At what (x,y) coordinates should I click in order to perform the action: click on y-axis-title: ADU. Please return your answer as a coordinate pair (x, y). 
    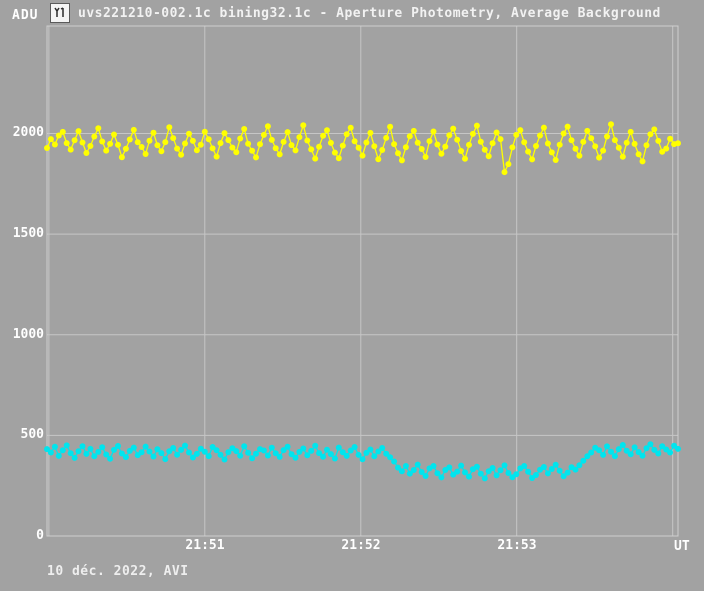
    Looking at the image, I should click on (25, 15).